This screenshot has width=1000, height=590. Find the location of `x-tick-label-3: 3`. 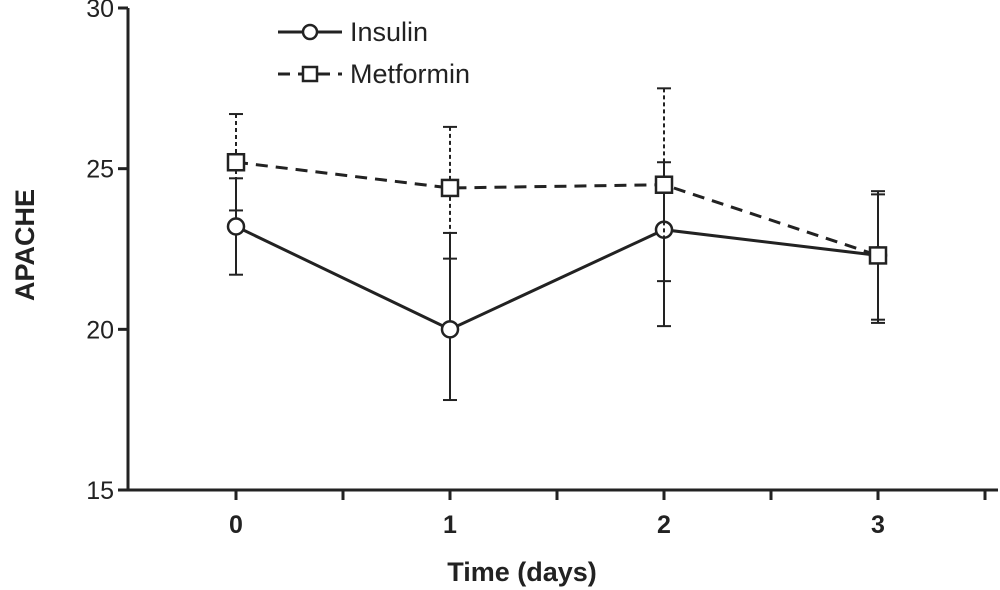

x-tick-label-3: 3 is located at coordinates (878, 525).